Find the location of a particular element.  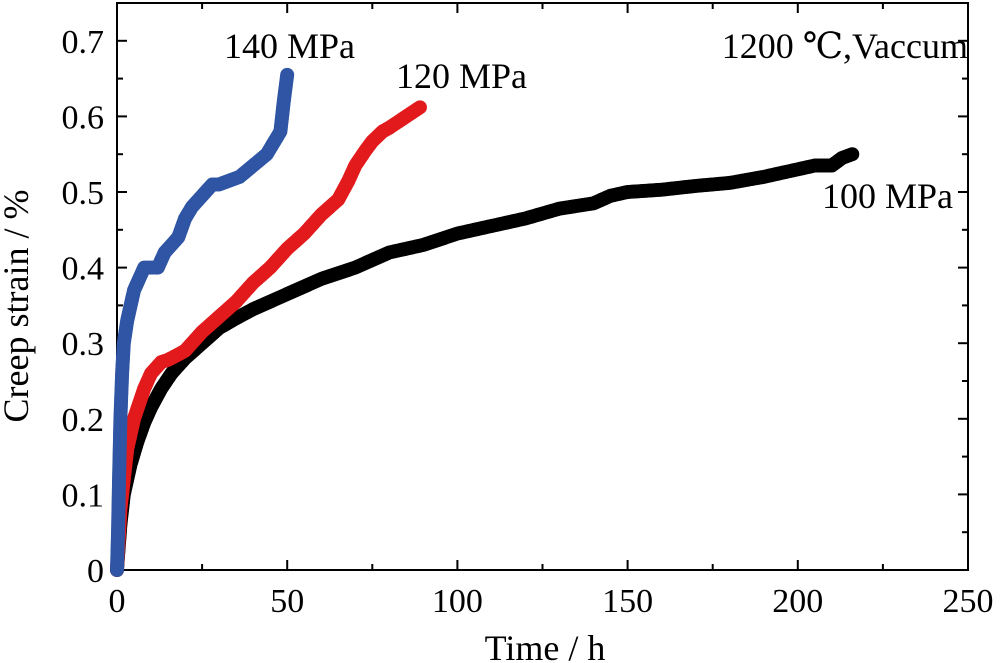

y-tick-label: 0.5 is located at coordinates (83, 193).